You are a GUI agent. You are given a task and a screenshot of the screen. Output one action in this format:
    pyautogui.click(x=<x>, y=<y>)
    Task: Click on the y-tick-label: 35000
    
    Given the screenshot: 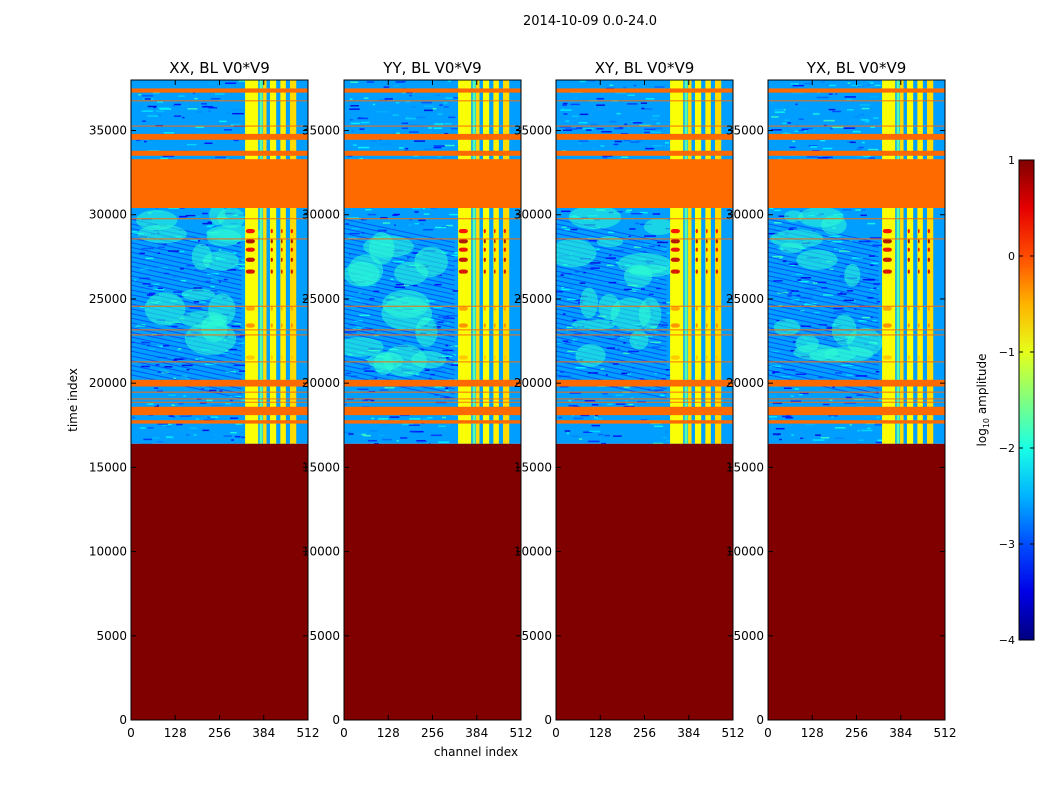 What is the action you would take?
    pyautogui.click(x=321, y=131)
    